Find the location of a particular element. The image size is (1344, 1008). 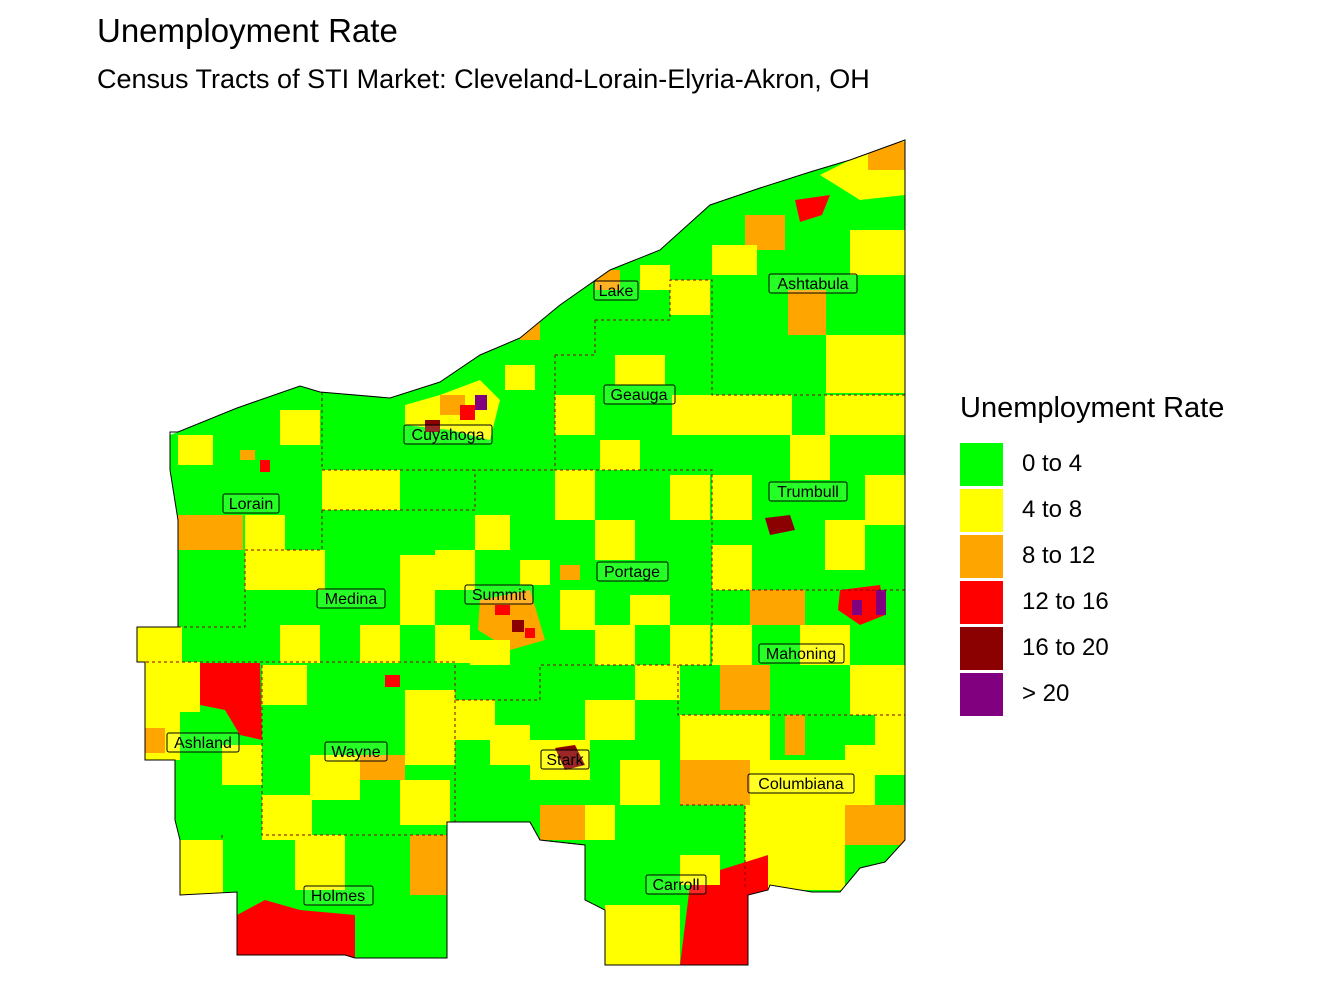

legend-item: 12 to 16 is located at coordinates (1092, 602).